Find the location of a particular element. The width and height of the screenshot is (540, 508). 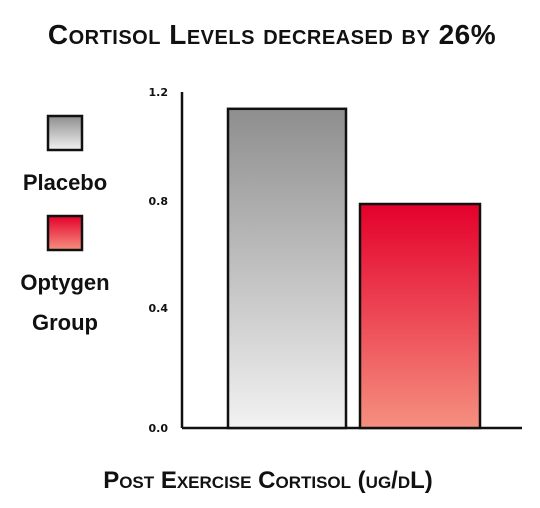

y-tick-label-1: 0.4 is located at coordinates (159, 308).